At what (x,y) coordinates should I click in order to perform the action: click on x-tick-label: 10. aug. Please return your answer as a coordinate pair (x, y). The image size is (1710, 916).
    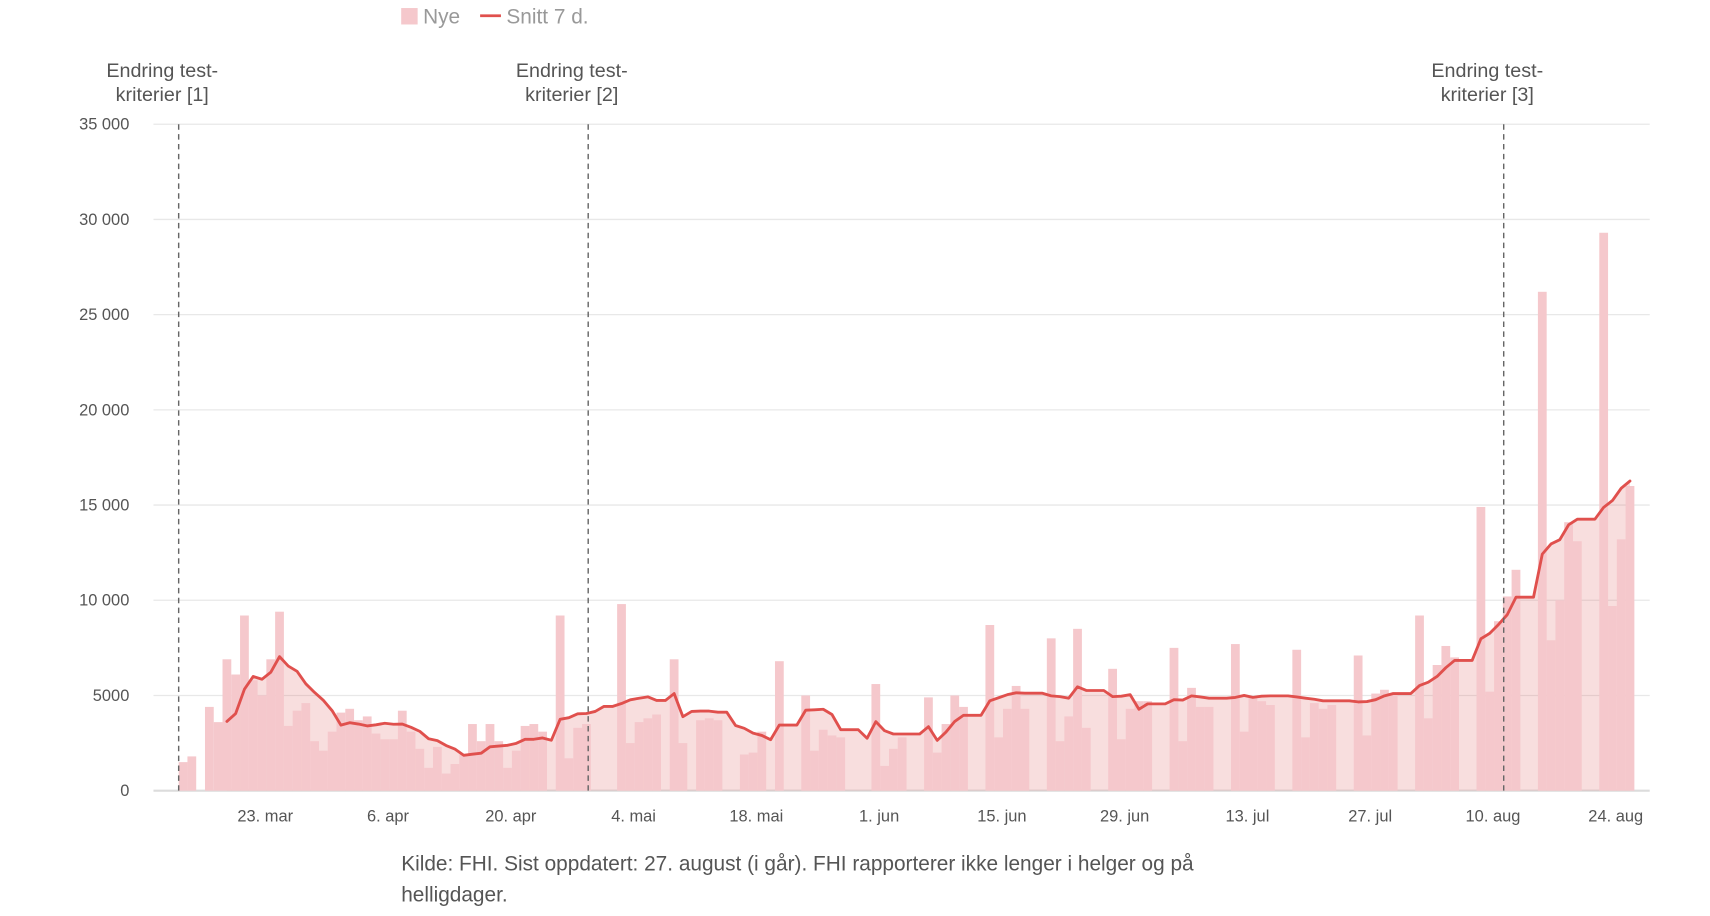
    Looking at the image, I should click on (1493, 816).